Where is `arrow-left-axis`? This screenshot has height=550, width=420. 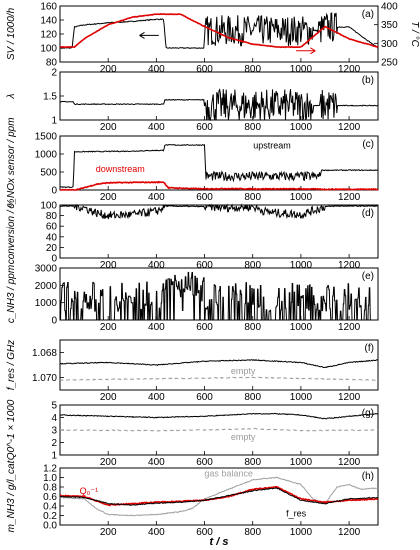 arrow-left-axis is located at coordinates (149, 35).